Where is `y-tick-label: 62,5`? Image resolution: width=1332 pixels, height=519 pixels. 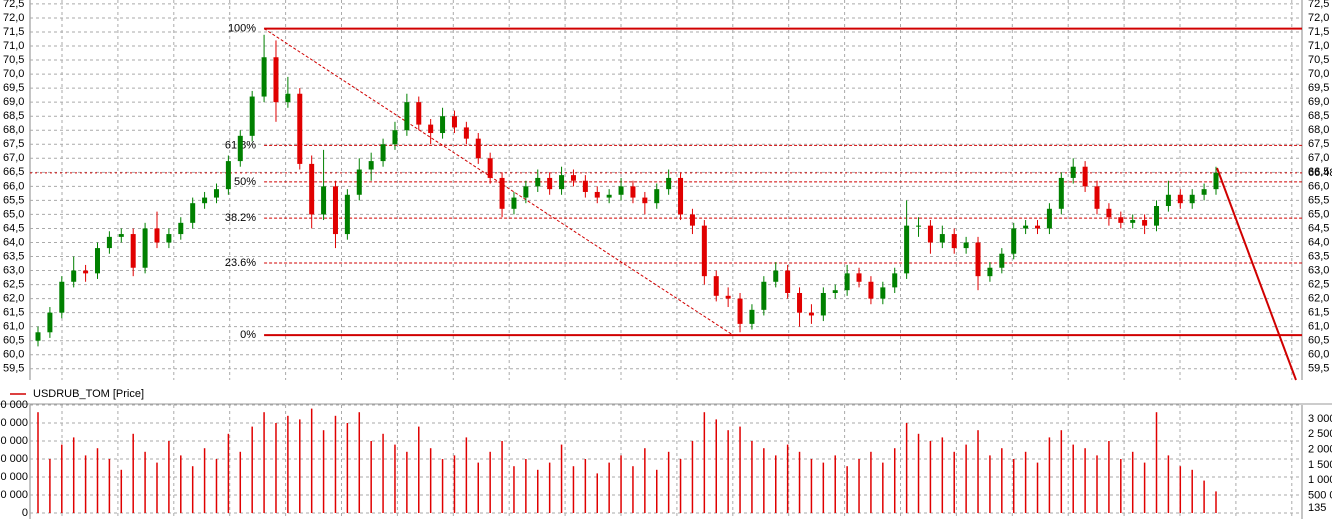
y-tick-label: 62,5 is located at coordinates (13, 284).